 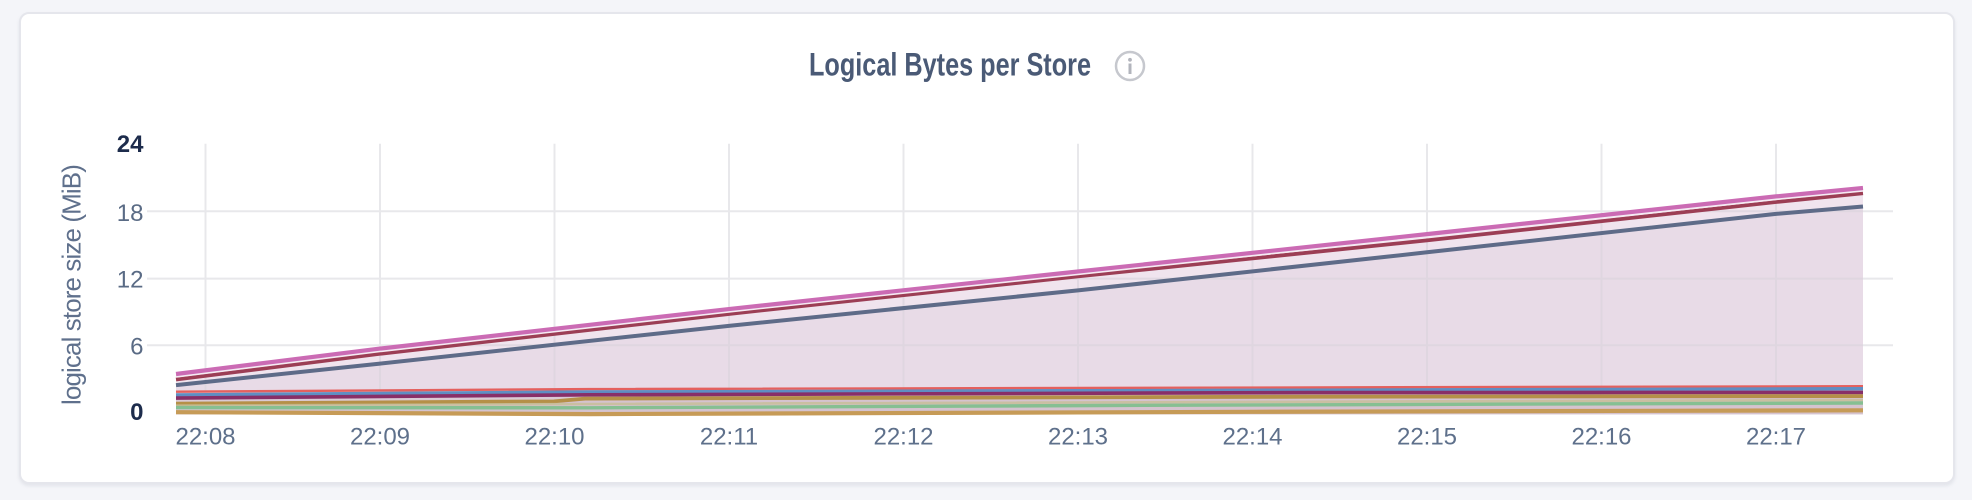 I want to click on svg-text: 22:14, so click(x=1252, y=436).